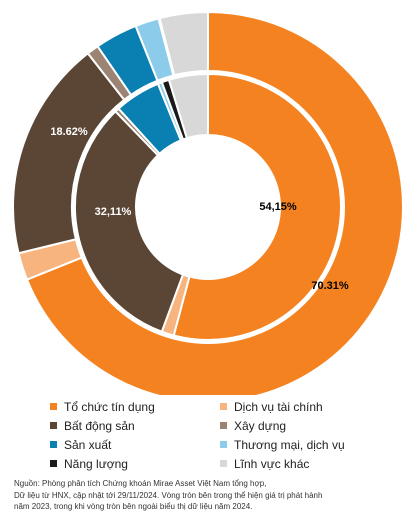 Image resolution: width=403 pixels, height=521 pixels. I want to click on legend-label: Sản xuất, so click(88, 444).